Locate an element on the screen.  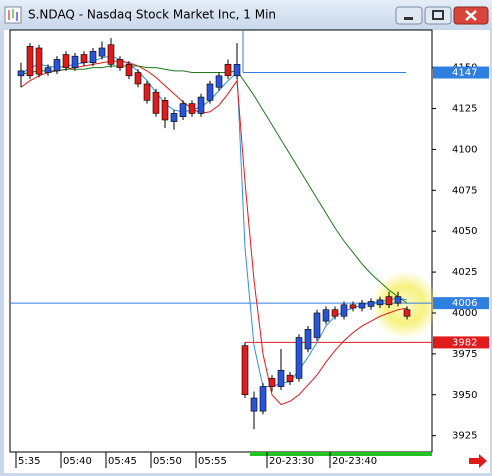
y-tick-label: 3950 is located at coordinates (464, 395).